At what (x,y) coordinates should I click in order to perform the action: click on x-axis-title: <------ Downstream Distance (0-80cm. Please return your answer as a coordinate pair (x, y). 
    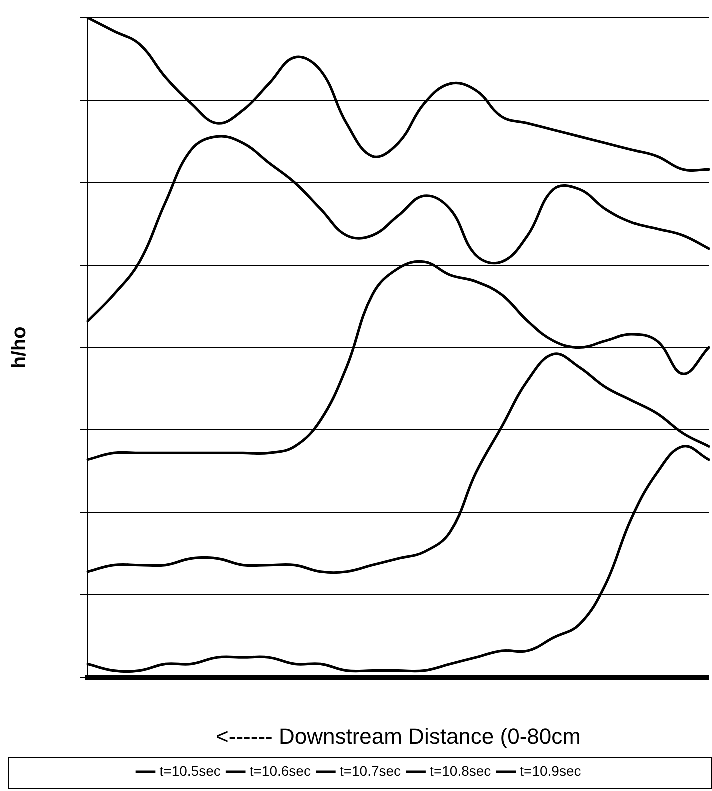
    Looking at the image, I should click on (398, 736).